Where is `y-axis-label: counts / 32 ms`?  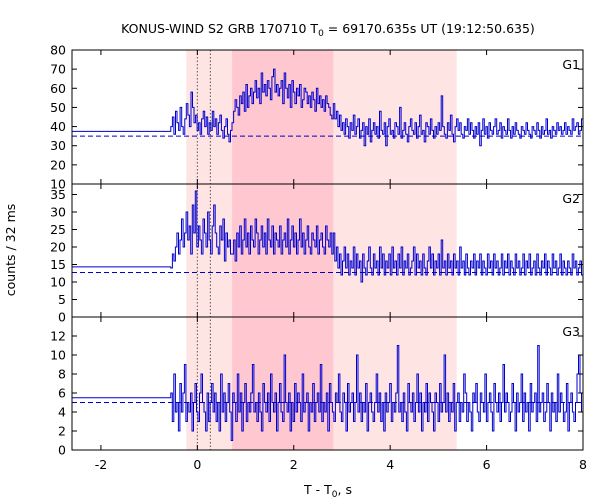
y-axis-label: counts / 32 ms is located at coordinates (10, 250).